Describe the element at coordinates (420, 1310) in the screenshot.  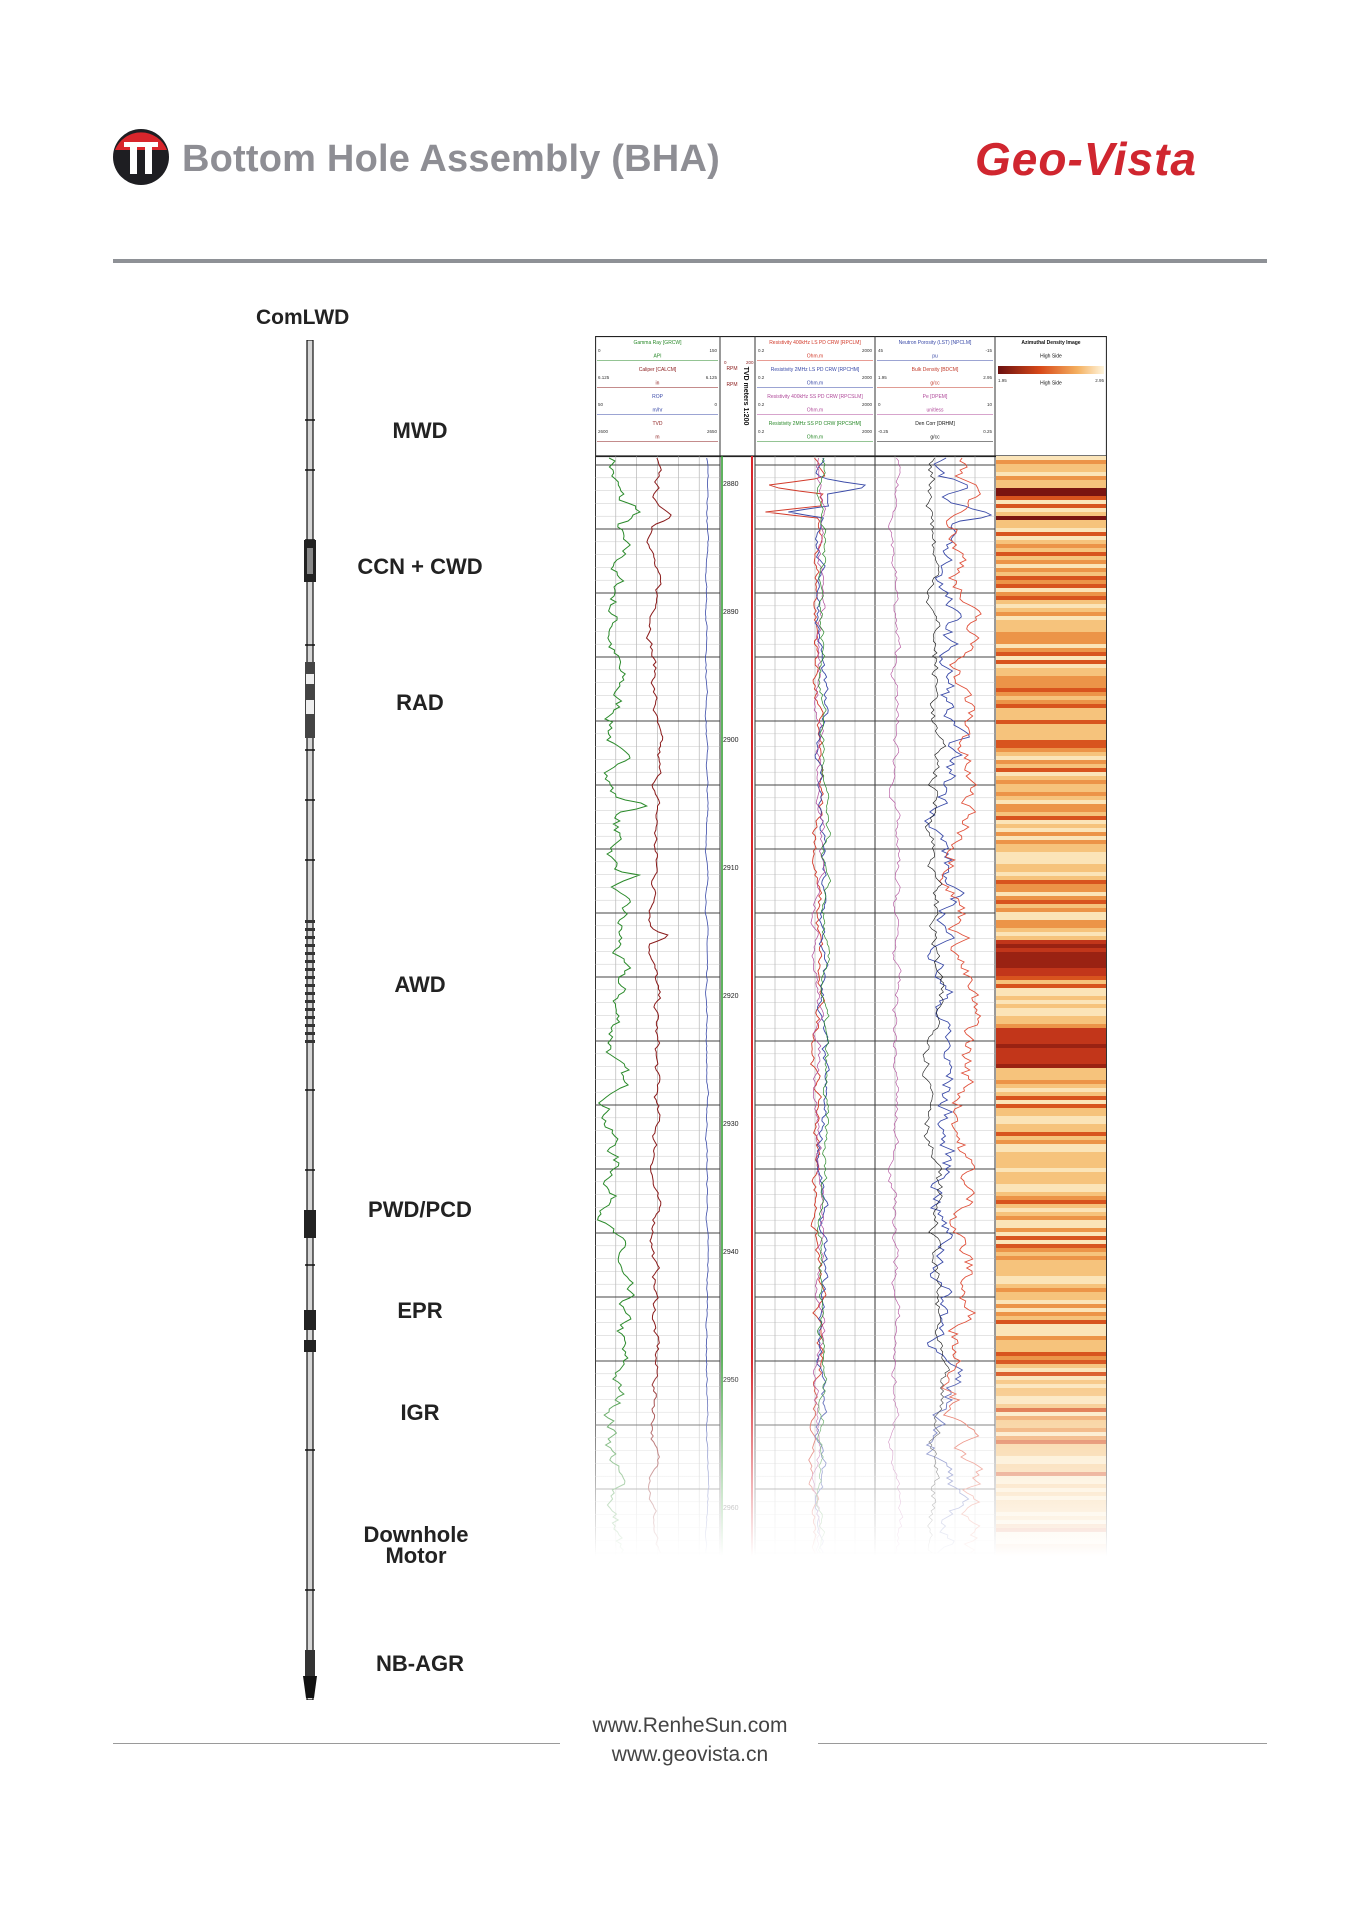
I see `section-label-epr: EPR` at that location.